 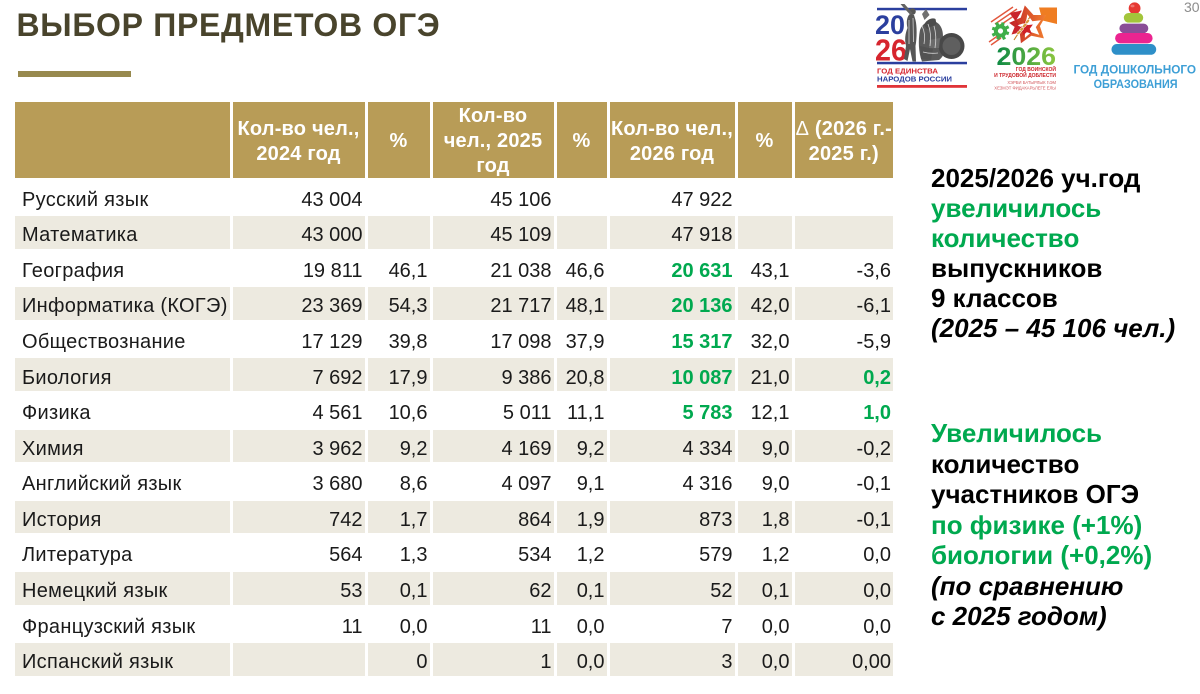 I want to click on svg-text: ХЭРБИ БАТЫРЛЫК ҺЭМ, so click(x=1031, y=82).